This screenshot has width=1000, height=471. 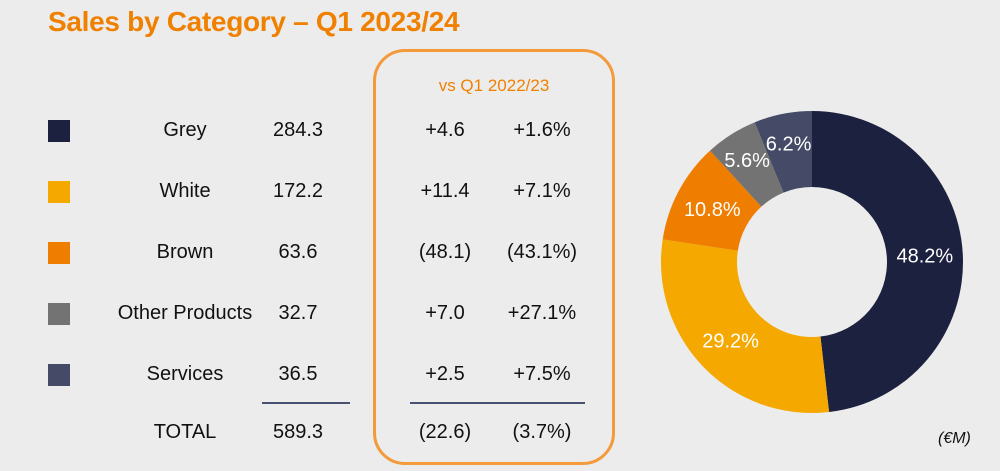 What do you see at coordinates (298, 191) in the screenshot?
I see `sales-value: 172.2` at bounding box center [298, 191].